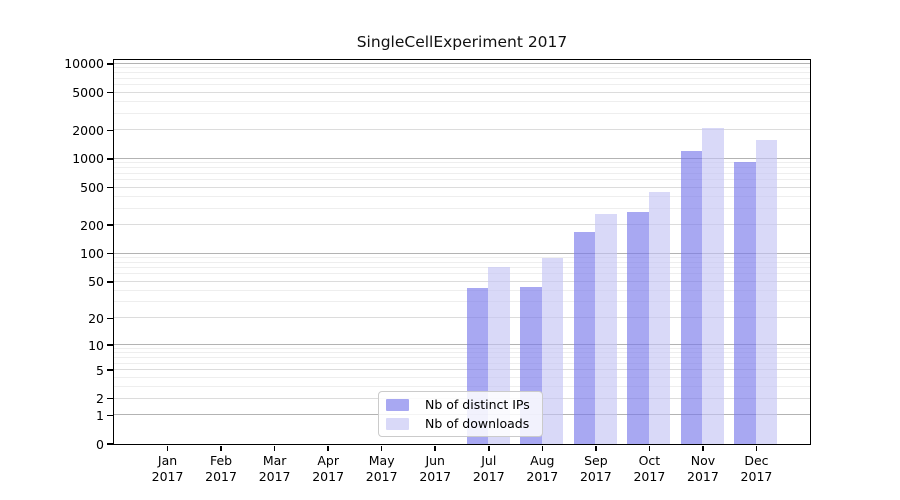 This screenshot has height=500, width=900. I want to click on y-tick-label: 5000, so click(88, 93).